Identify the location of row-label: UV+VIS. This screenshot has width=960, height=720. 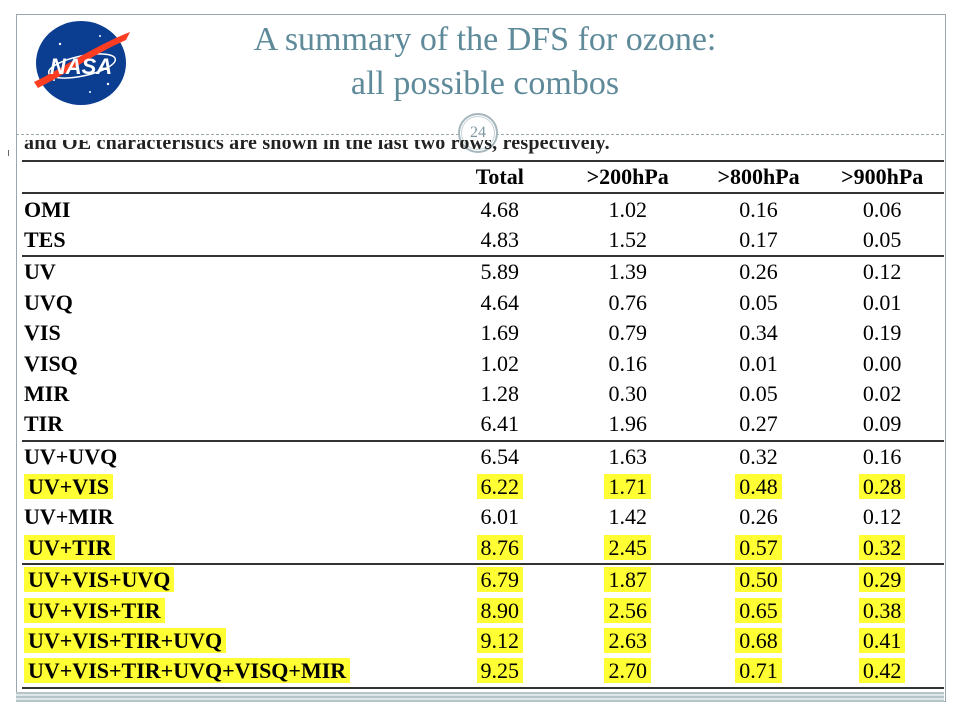
(68, 487).